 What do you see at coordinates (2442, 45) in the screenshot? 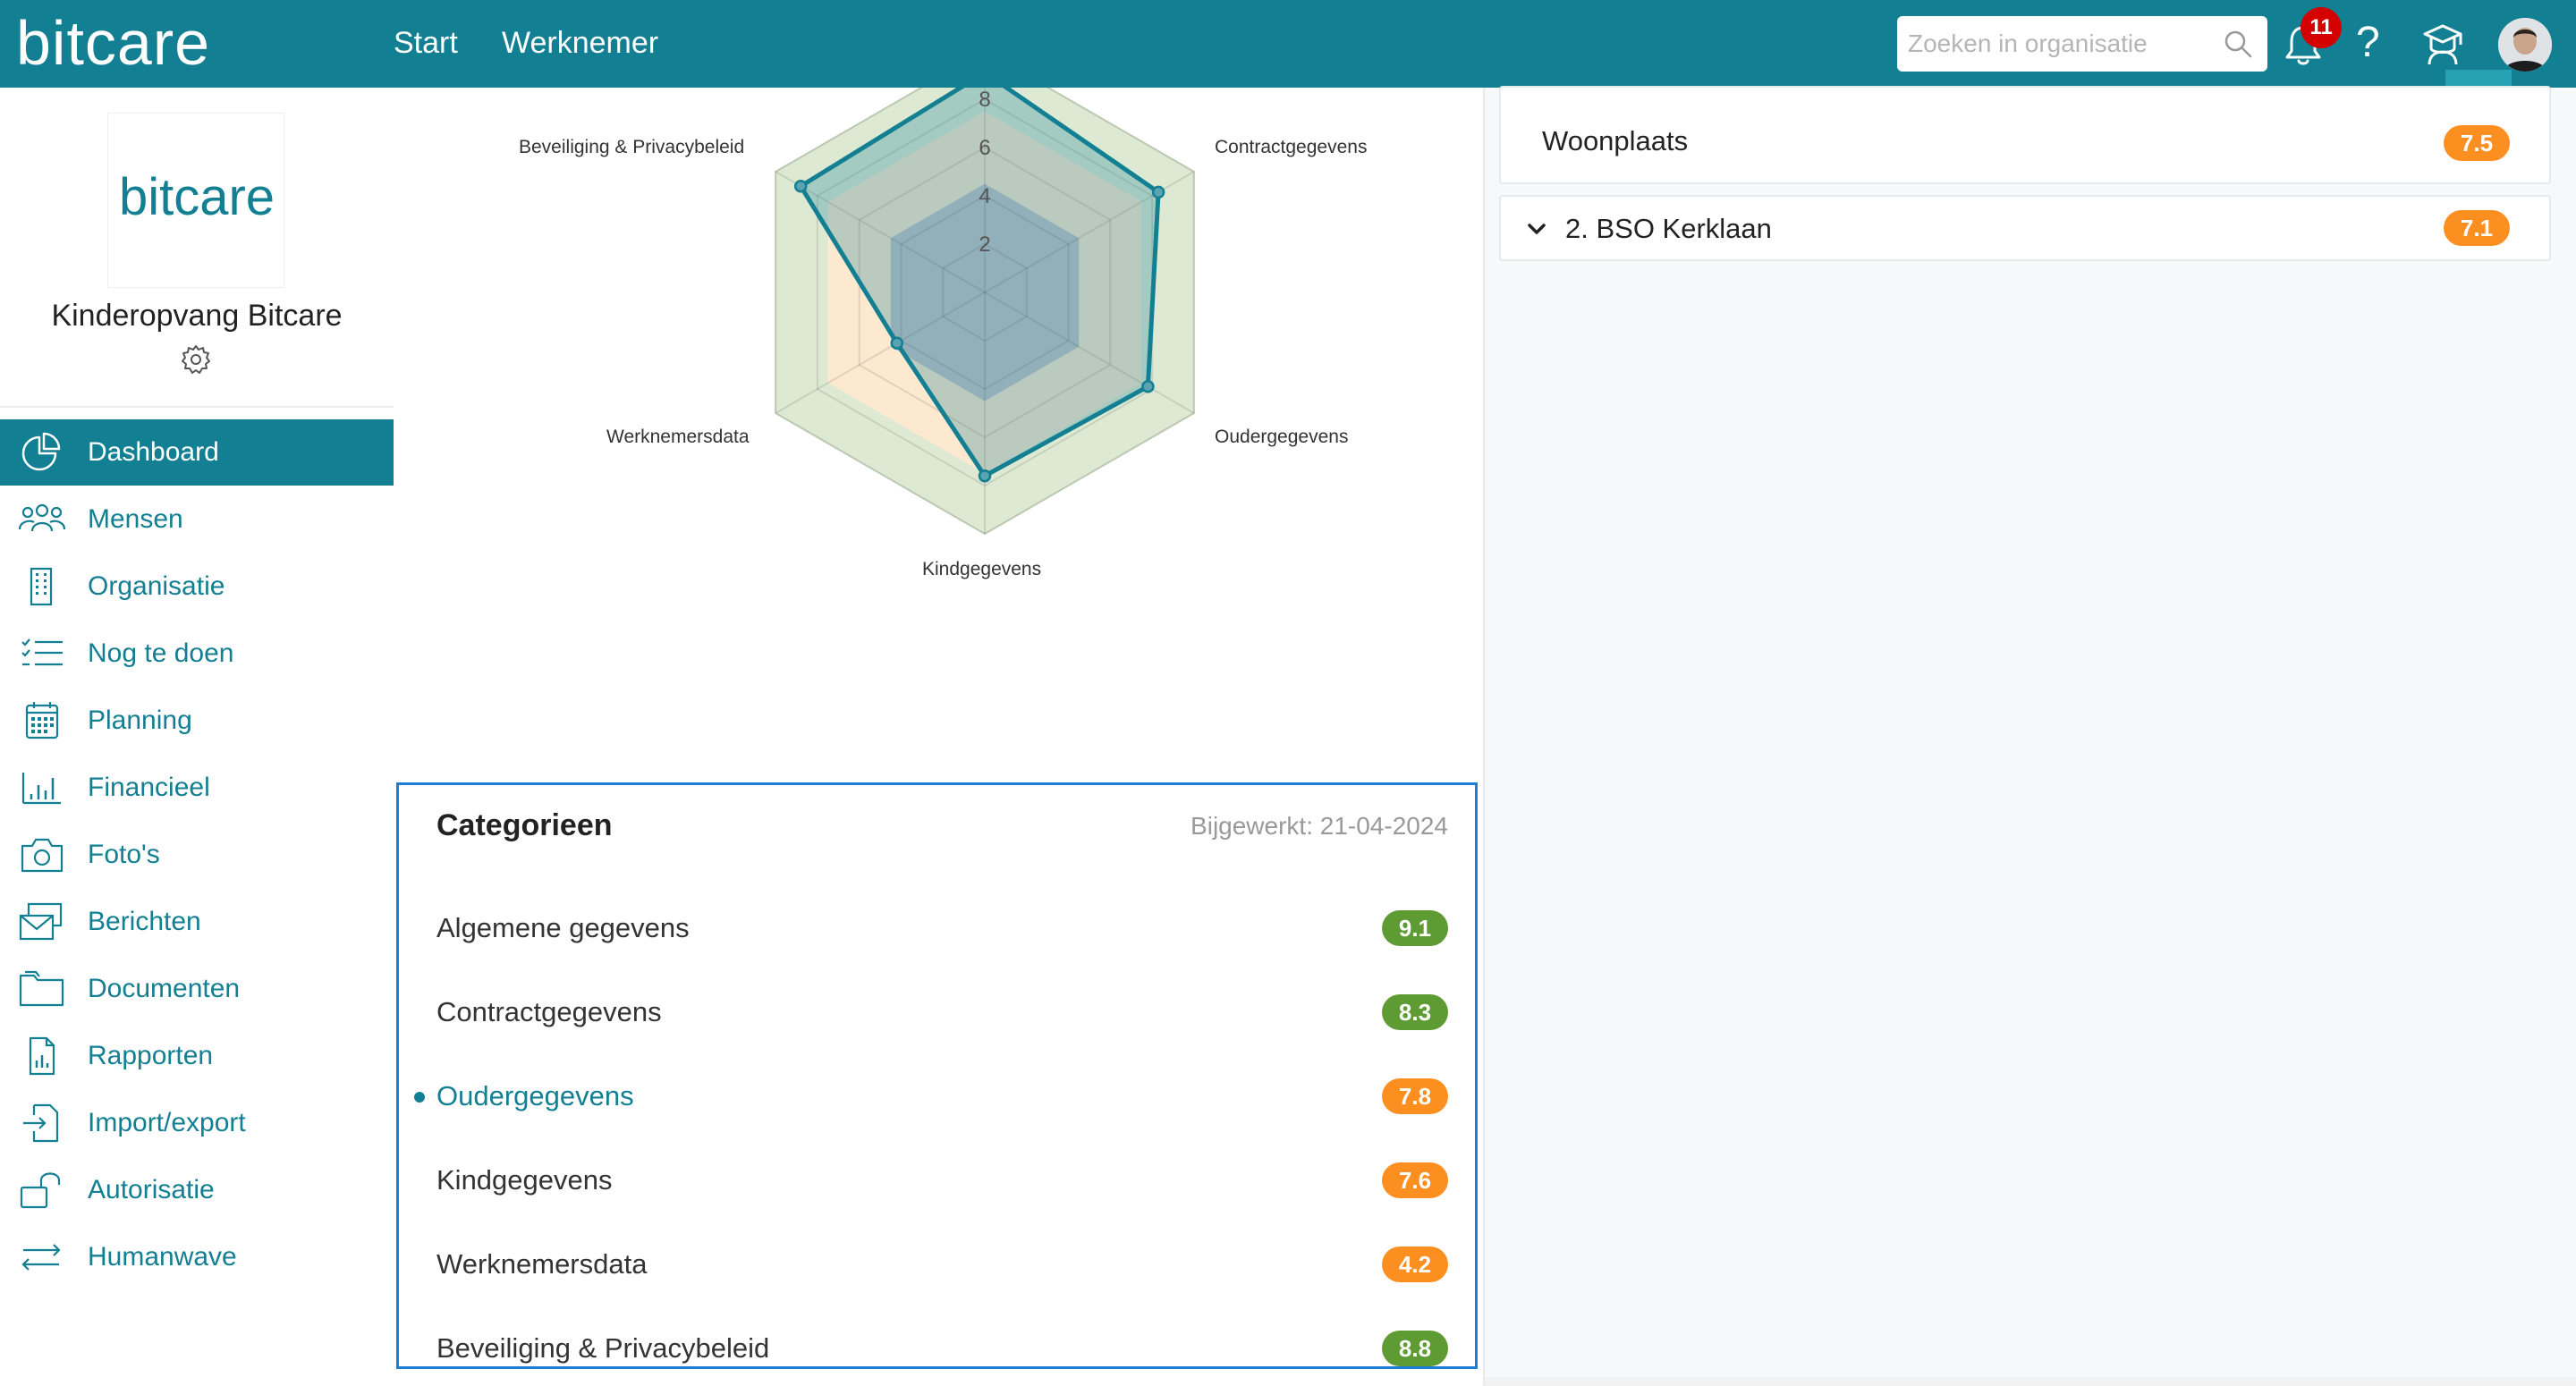
I see `graduation-cap-icon` at bounding box center [2442, 45].